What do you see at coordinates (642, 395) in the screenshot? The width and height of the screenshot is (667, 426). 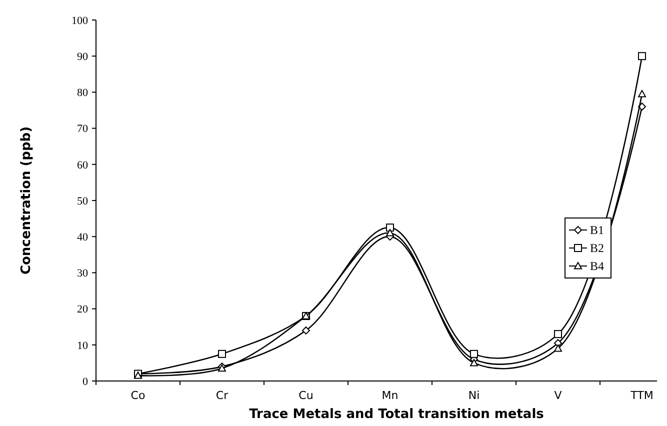 I see `x-tick-label: TTM` at bounding box center [642, 395].